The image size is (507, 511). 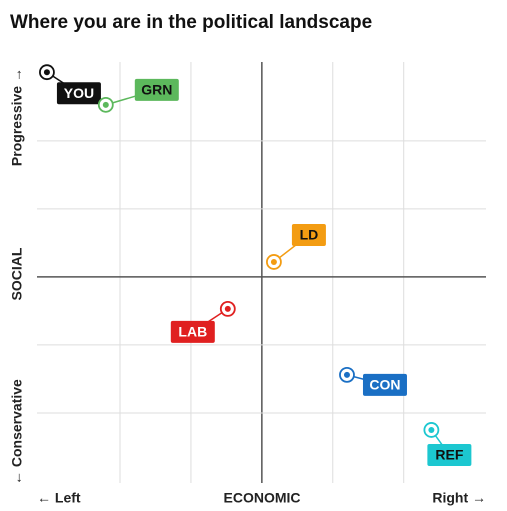 I want to click on party-marker: CON, so click(x=373, y=381).